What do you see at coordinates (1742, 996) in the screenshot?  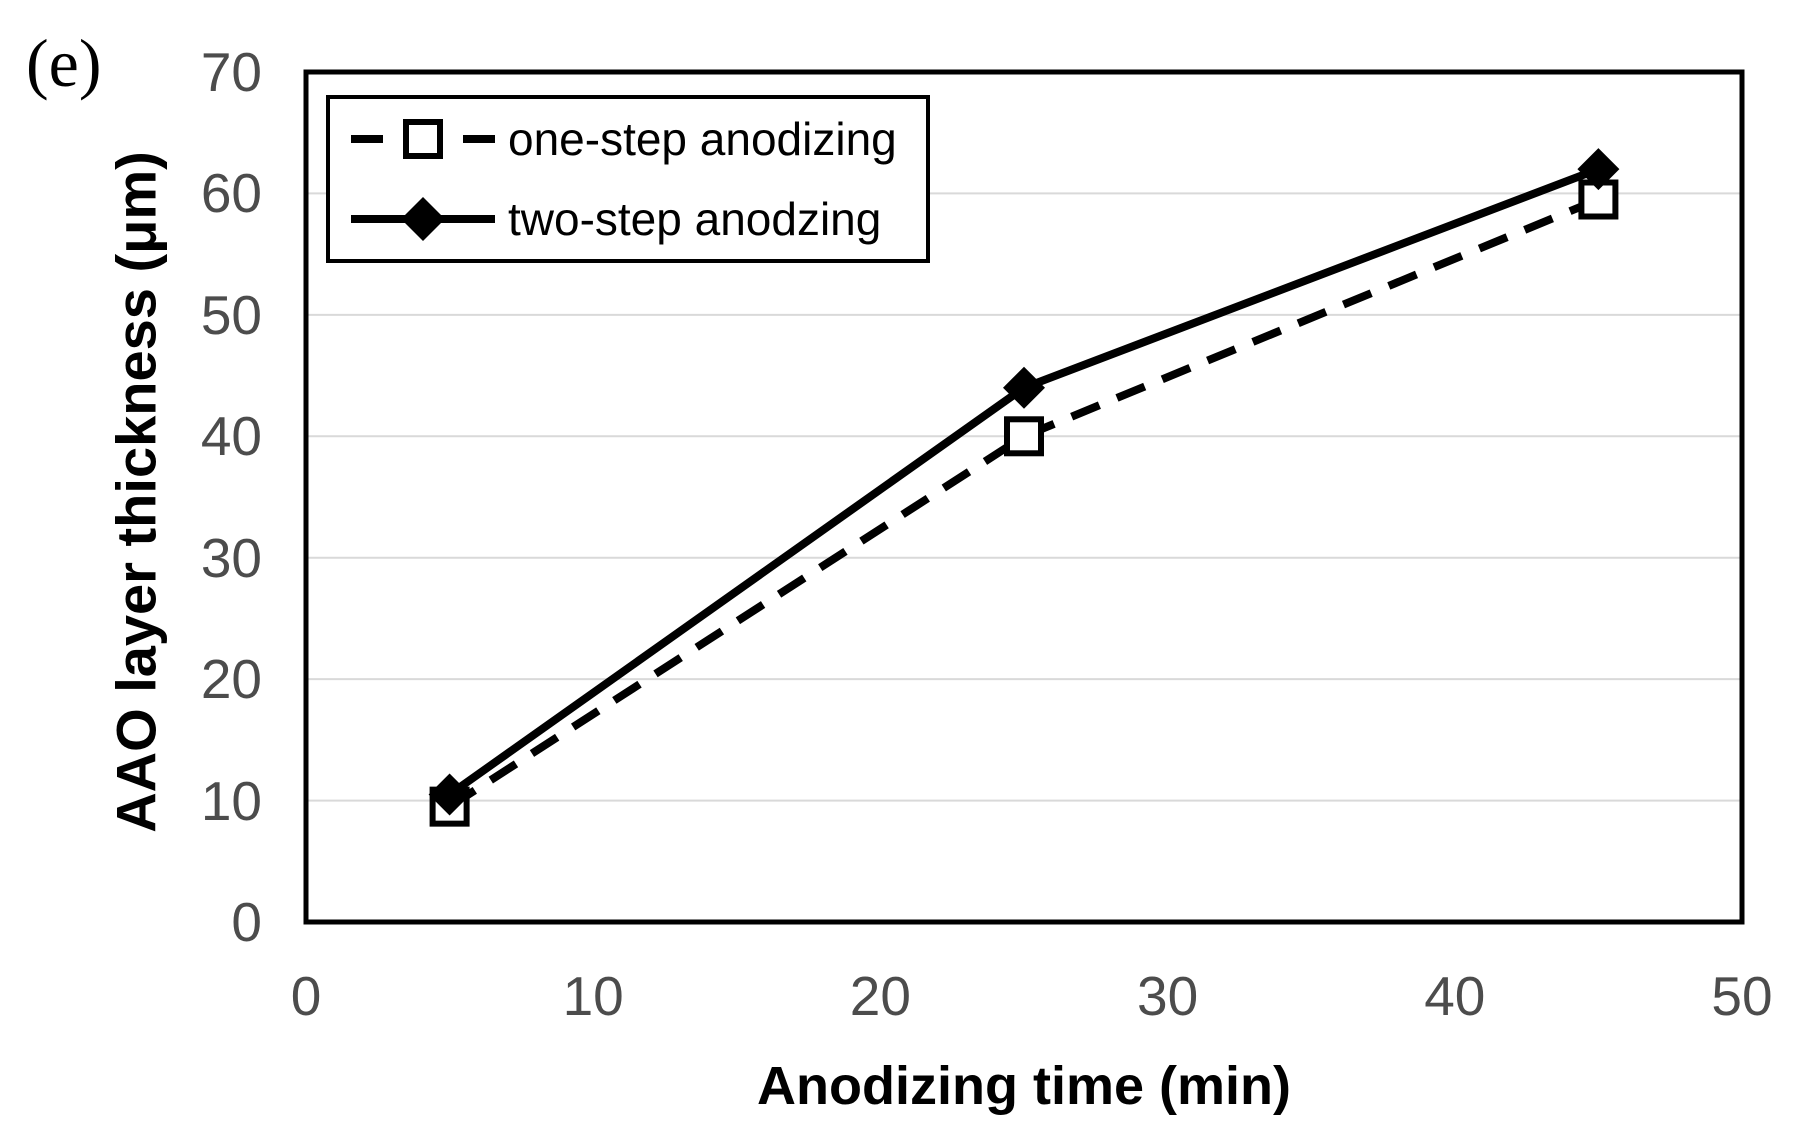 I see `x-tick-label-50: 50` at bounding box center [1742, 996].